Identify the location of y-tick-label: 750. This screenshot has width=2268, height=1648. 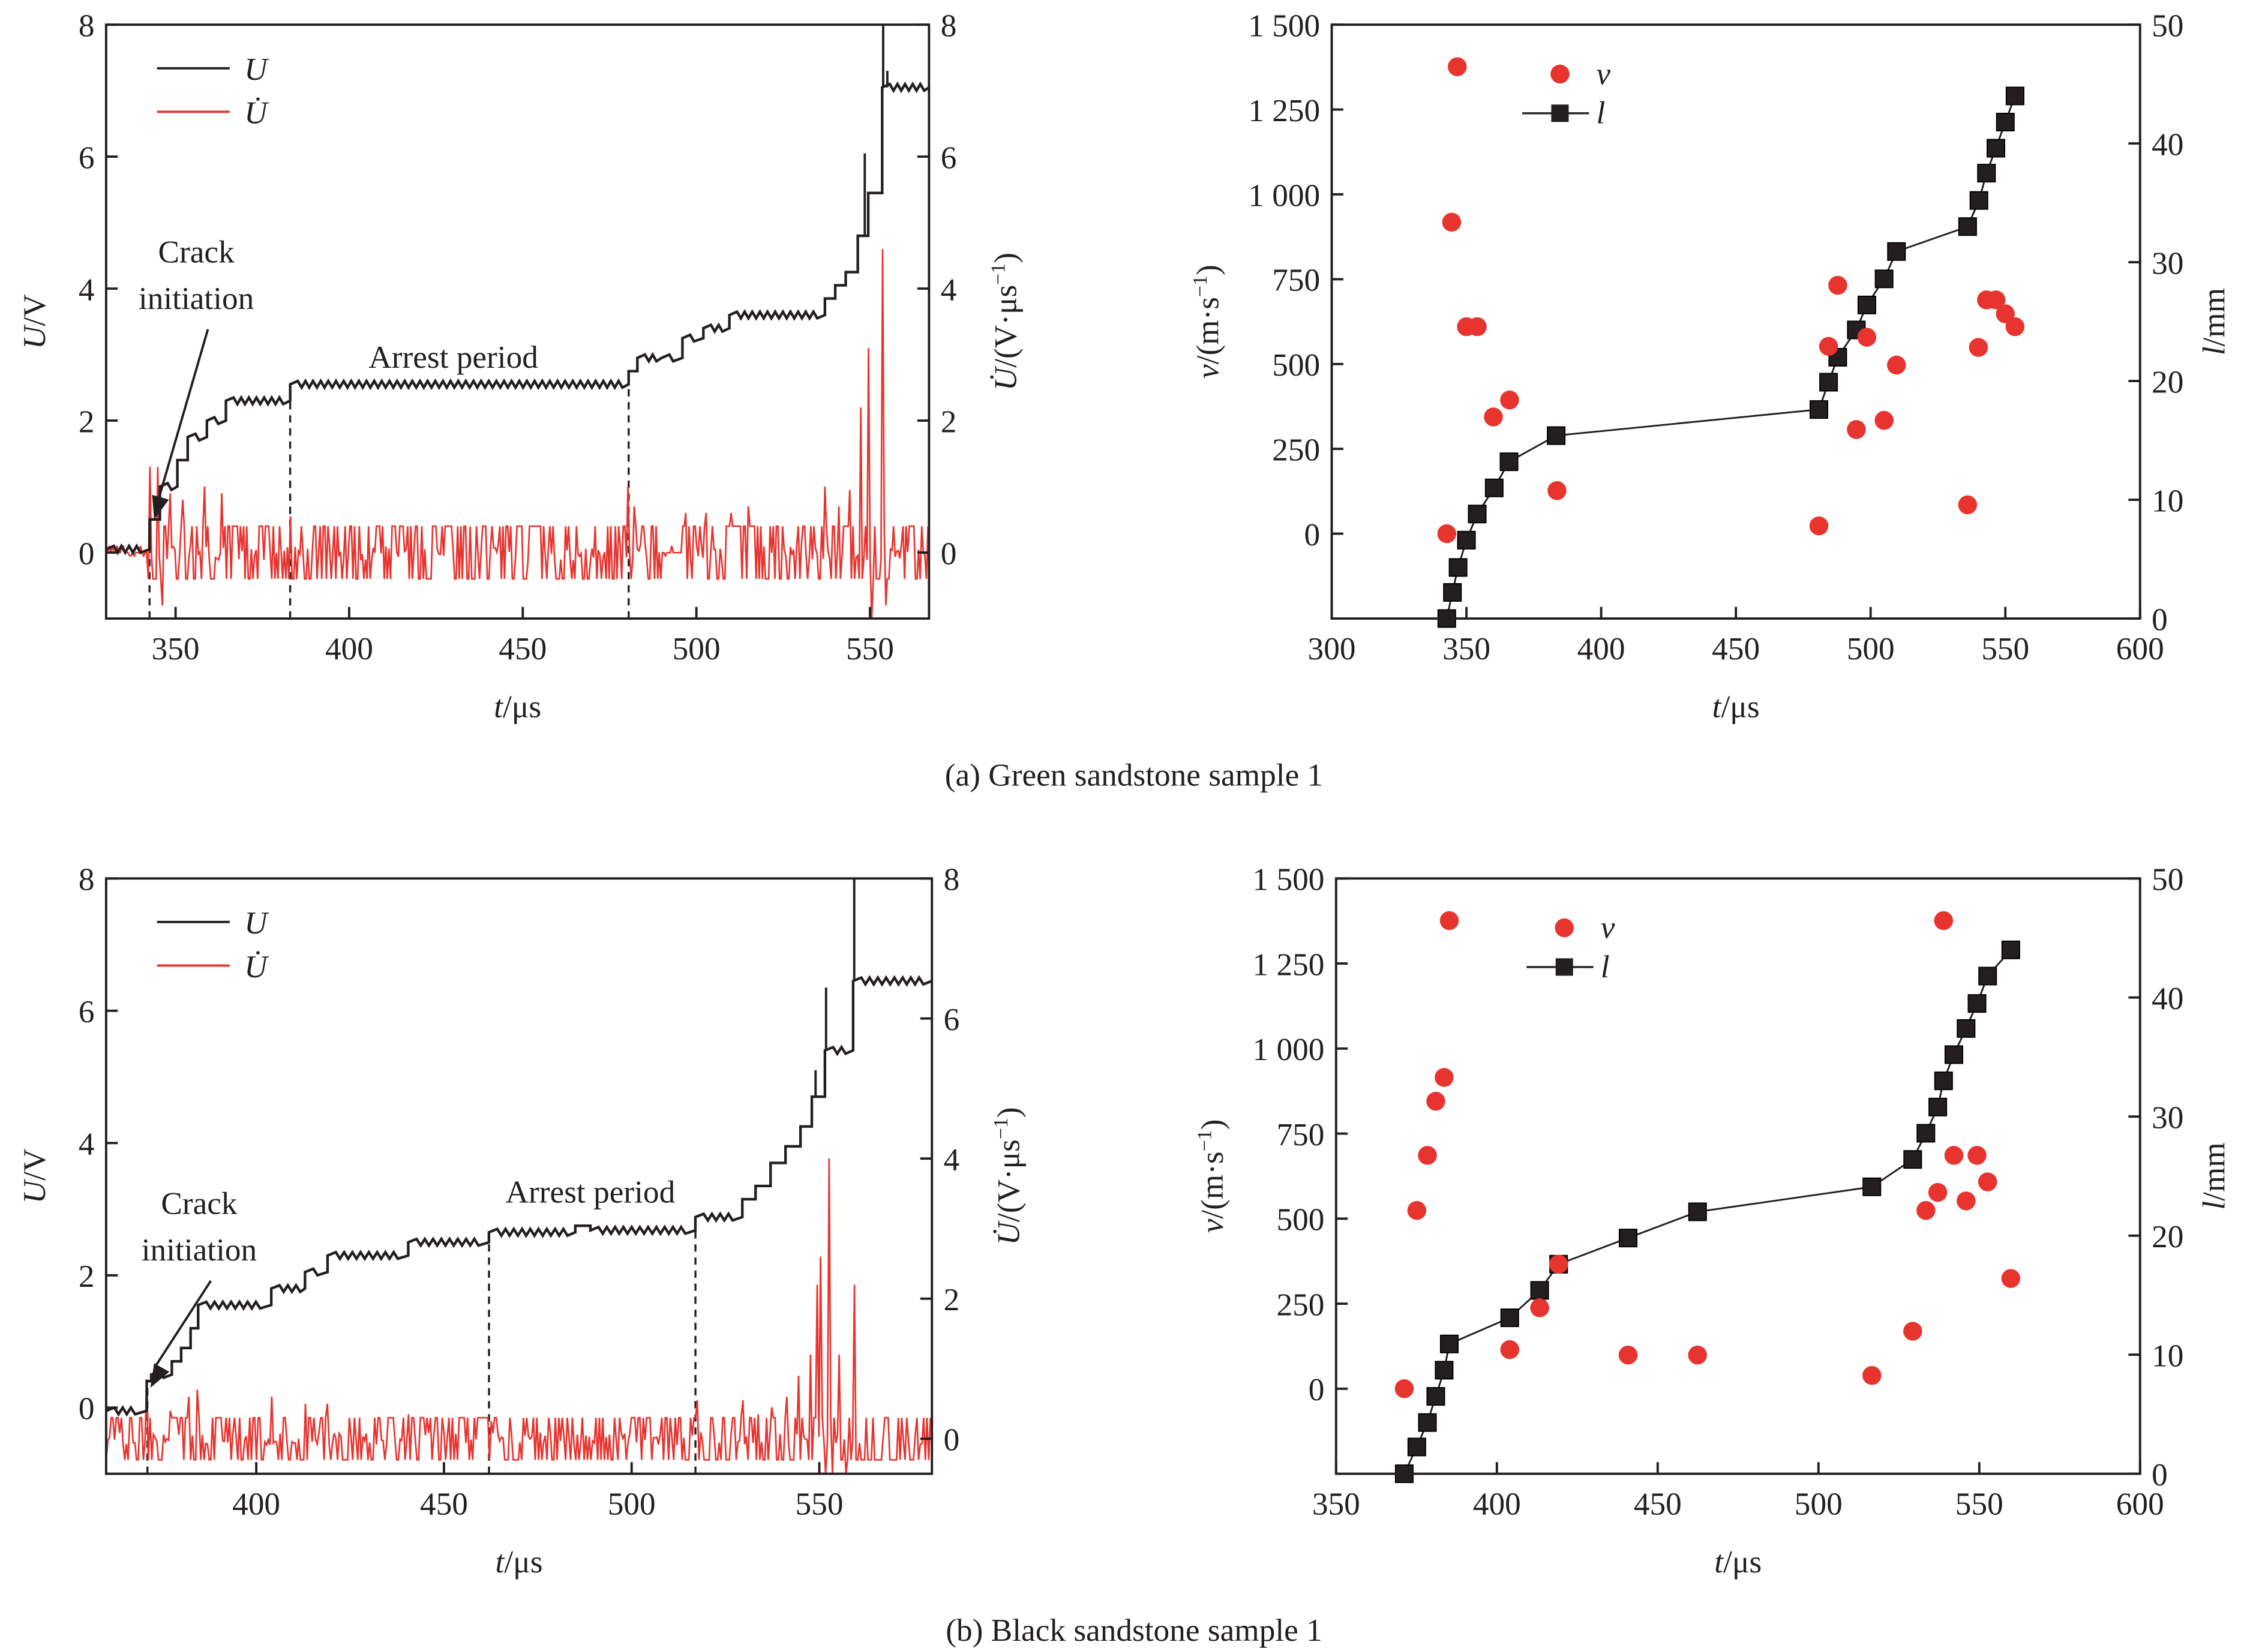
(1300, 1134).